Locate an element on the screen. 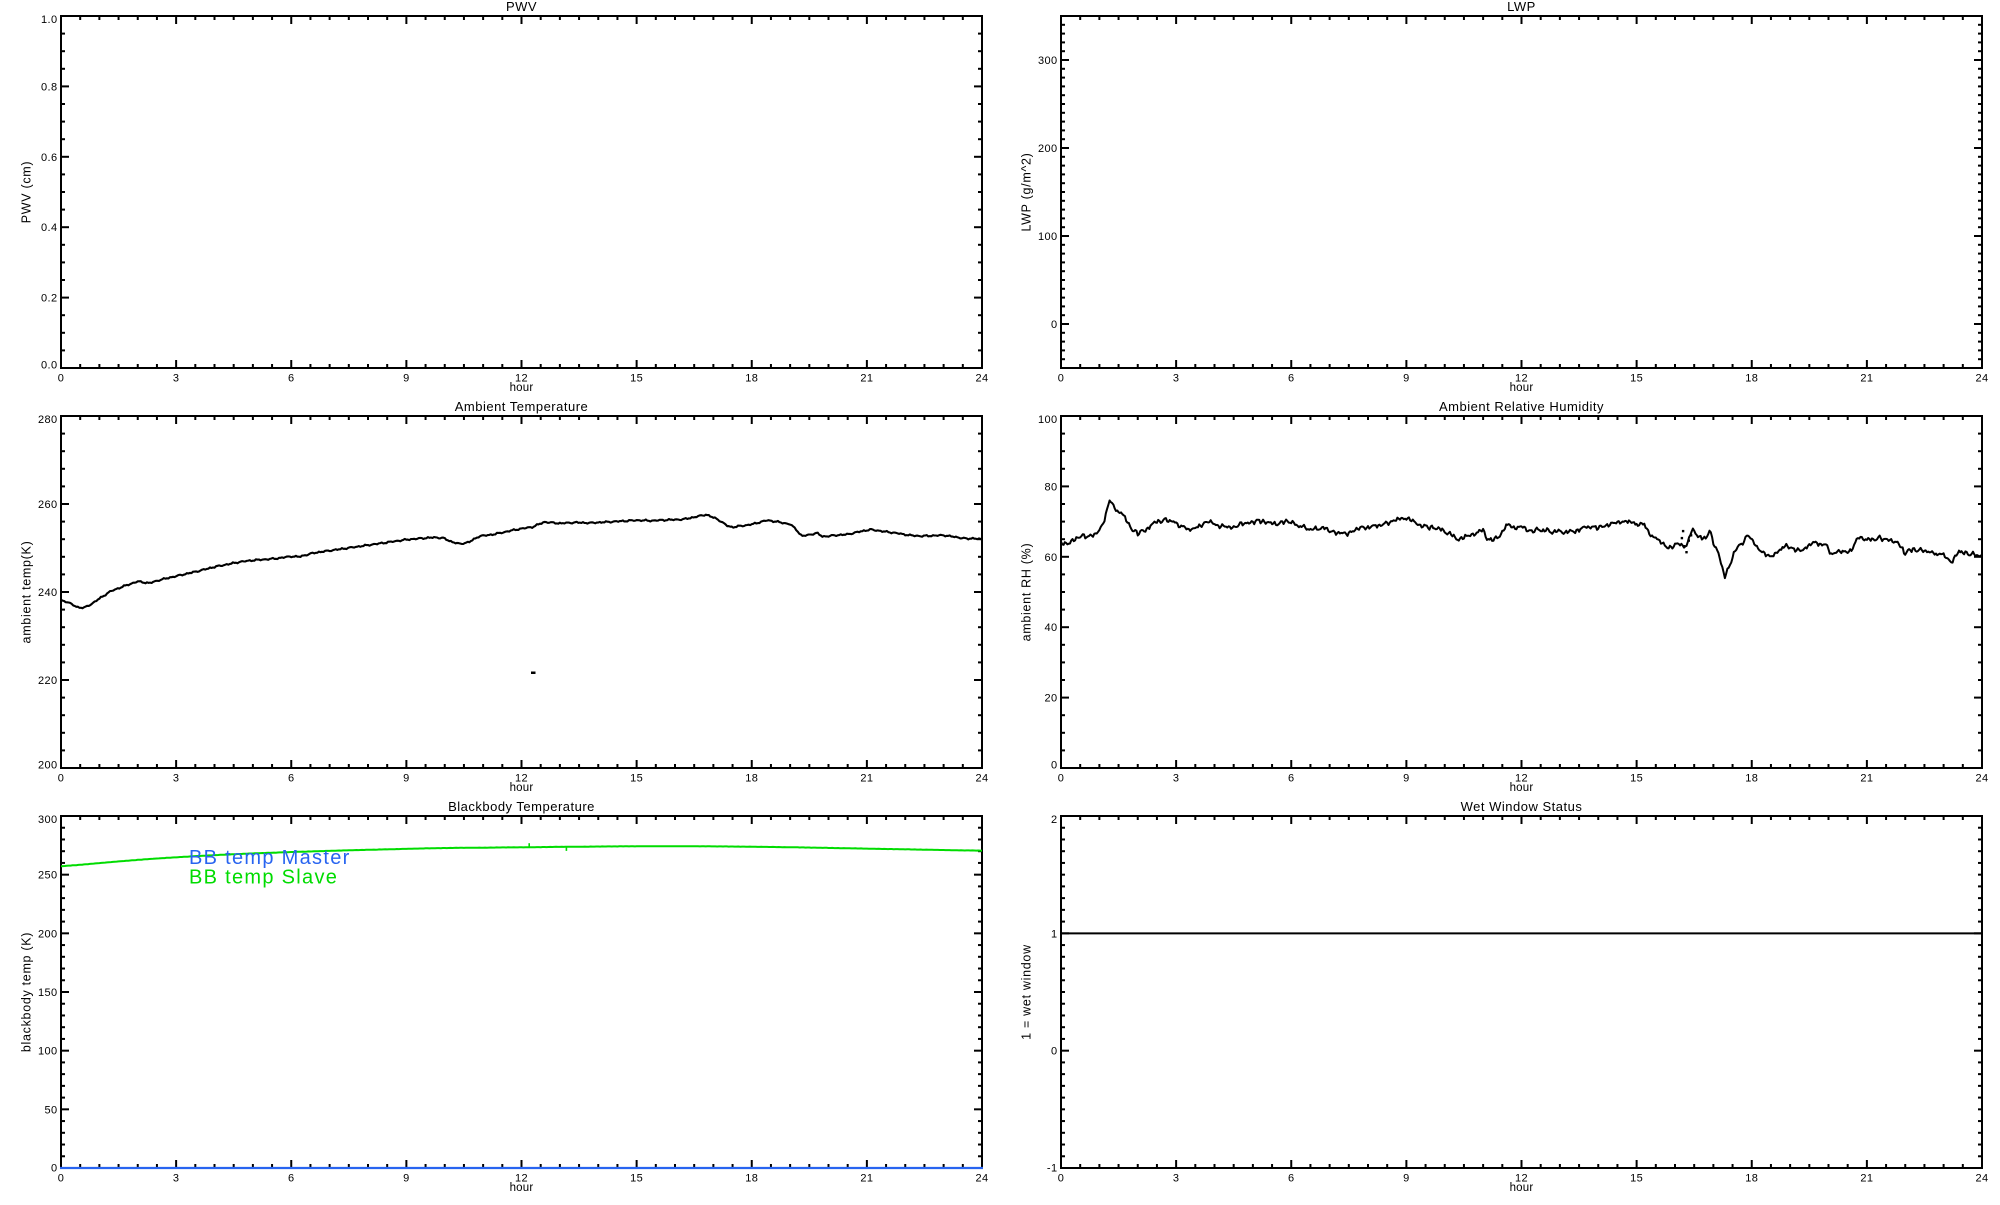  svg-text: 0.4 is located at coordinates (49, 228).